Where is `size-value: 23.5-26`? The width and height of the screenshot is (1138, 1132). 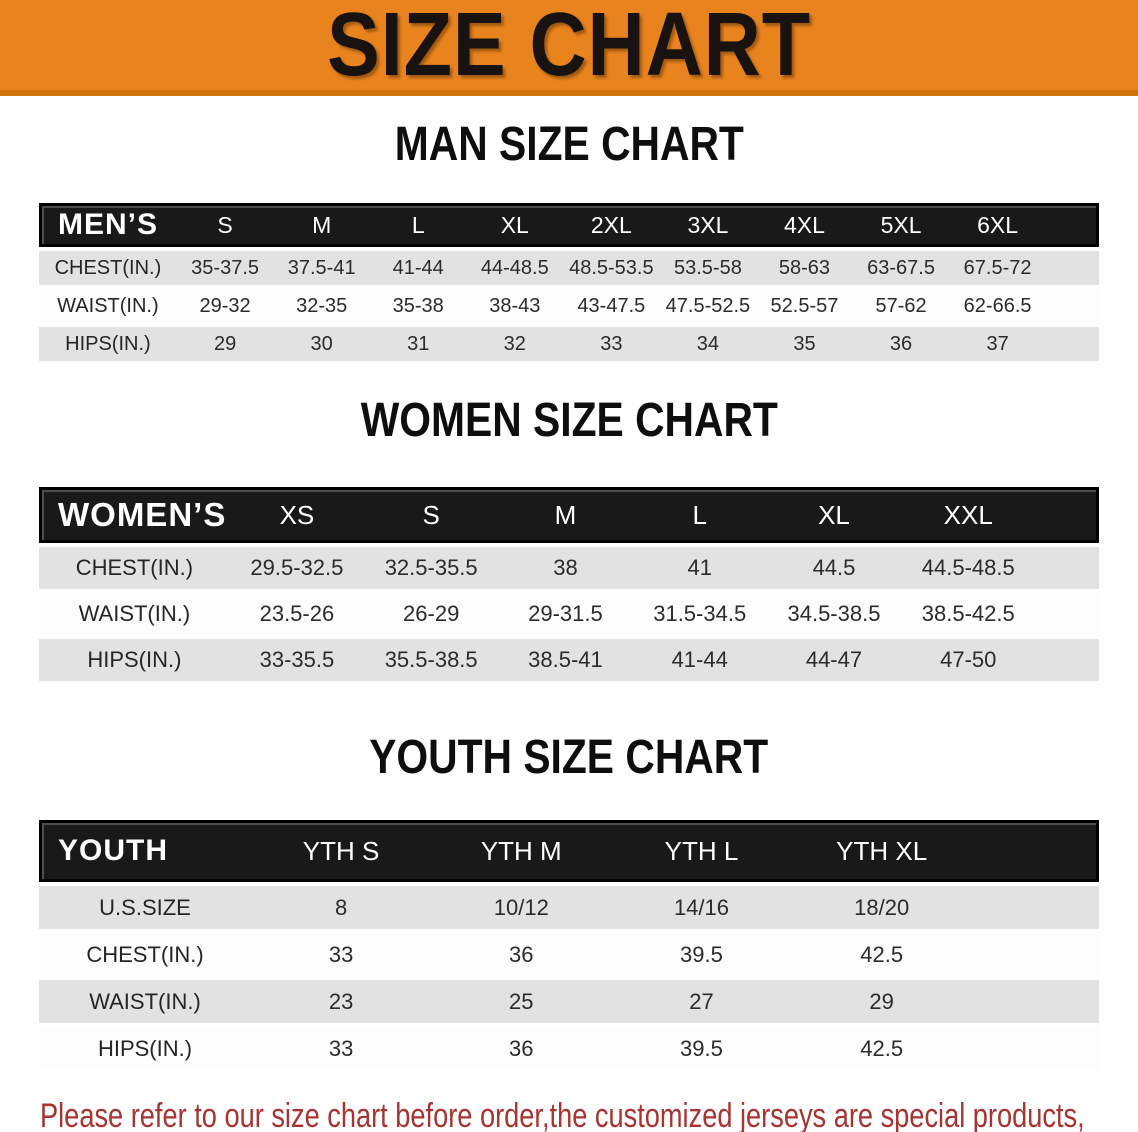
size-value: 23.5-26 is located at coordinates (297, 613).